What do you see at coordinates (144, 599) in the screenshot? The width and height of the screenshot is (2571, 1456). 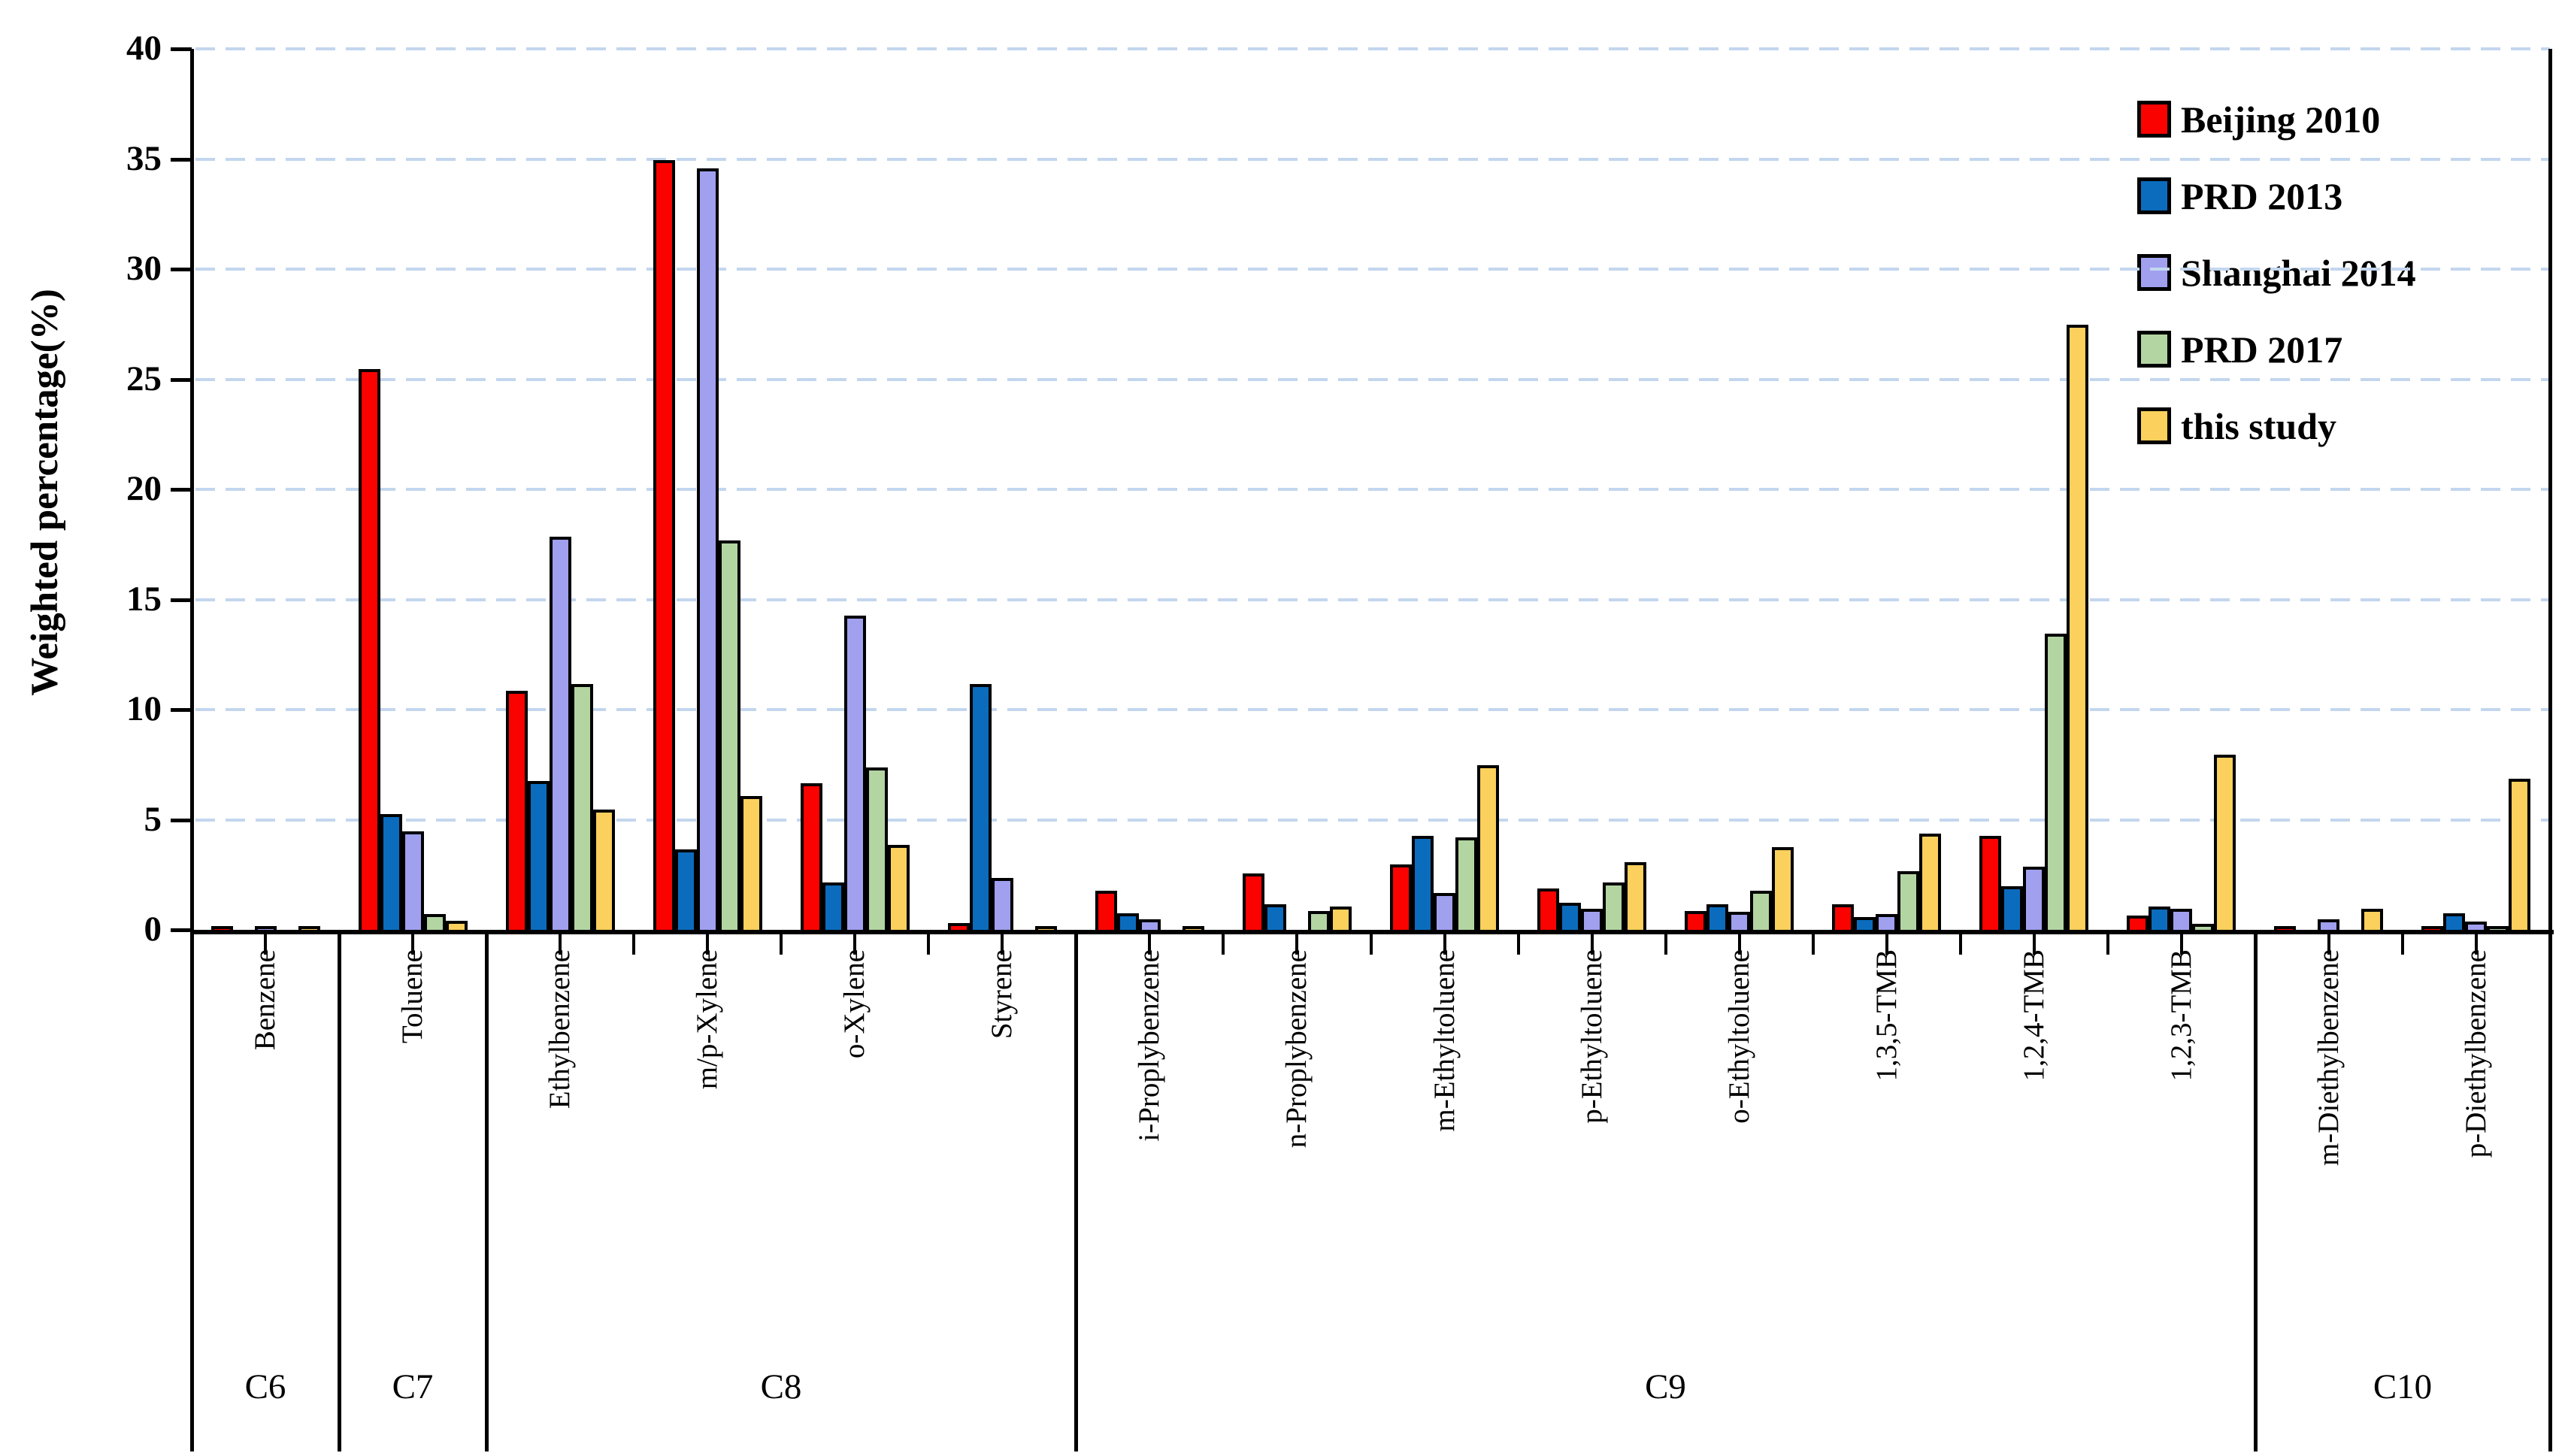 I see `y-axis-tick-label: 15` at bounding box center [144, 599].